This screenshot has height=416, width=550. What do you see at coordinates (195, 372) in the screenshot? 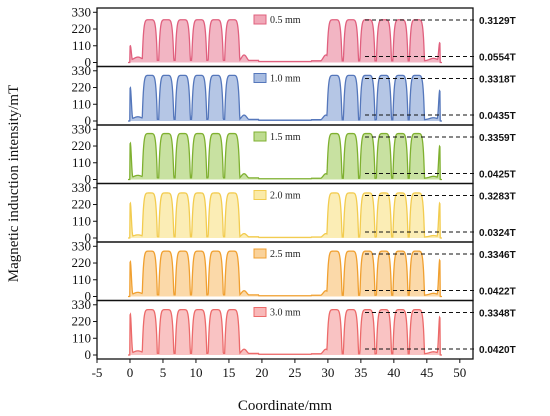
I see `x-tick-label: 10` at bounding box center [195, 372].